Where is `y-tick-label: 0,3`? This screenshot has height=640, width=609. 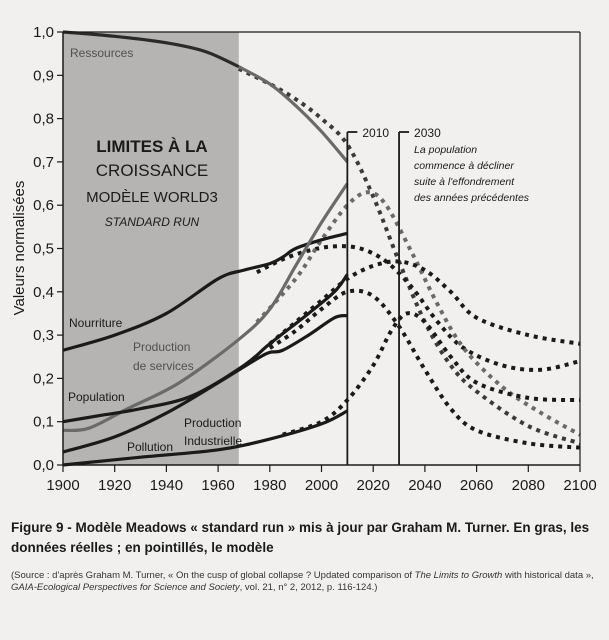
y-tick-label: 0,3 is located at coordinates (43, 335).